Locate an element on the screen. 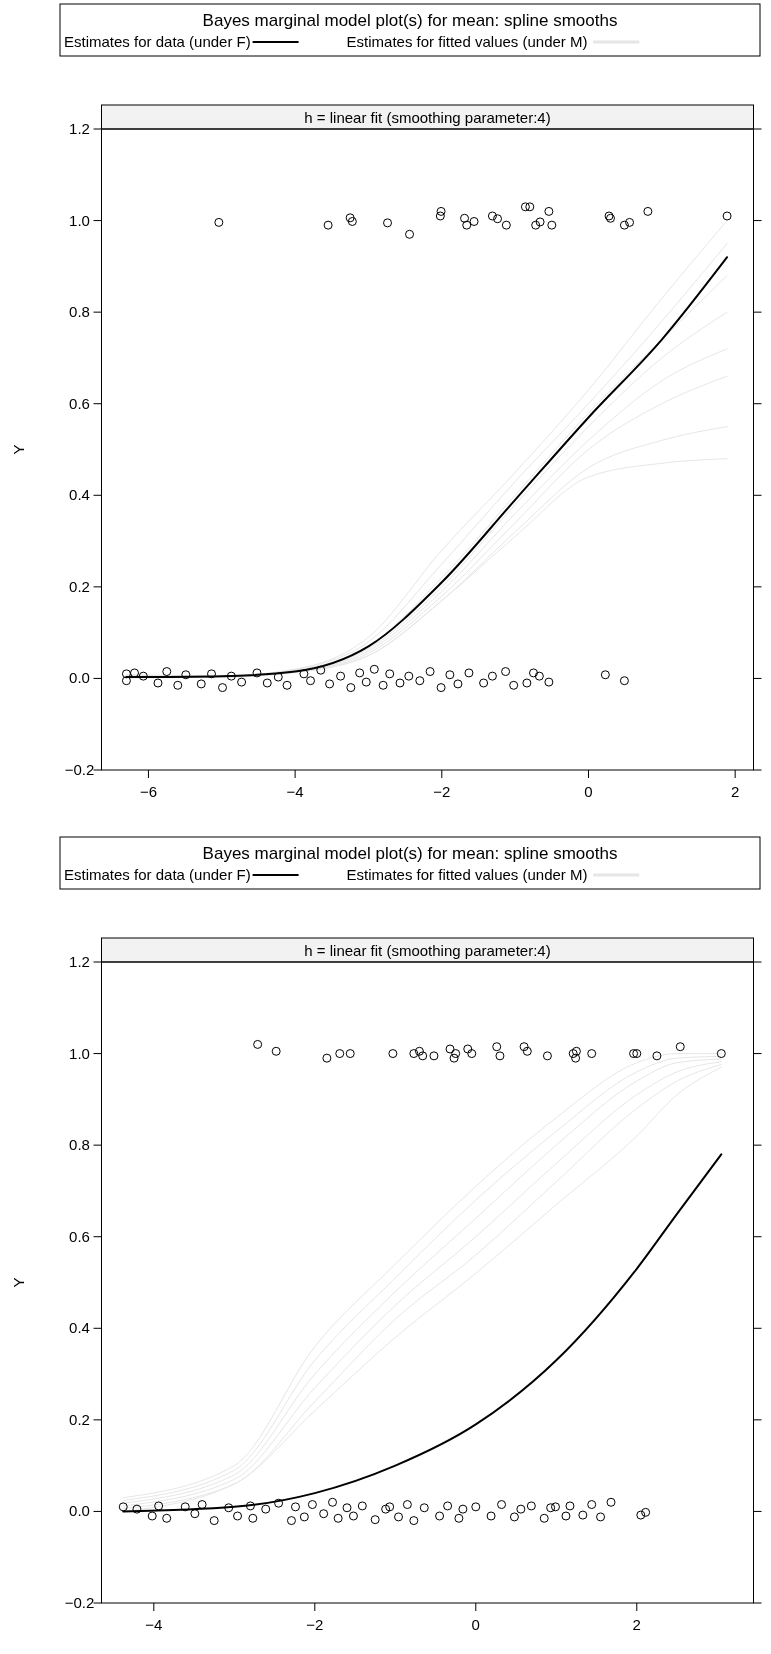  x-tick-label: −6 is located at coordinates (148, 791).